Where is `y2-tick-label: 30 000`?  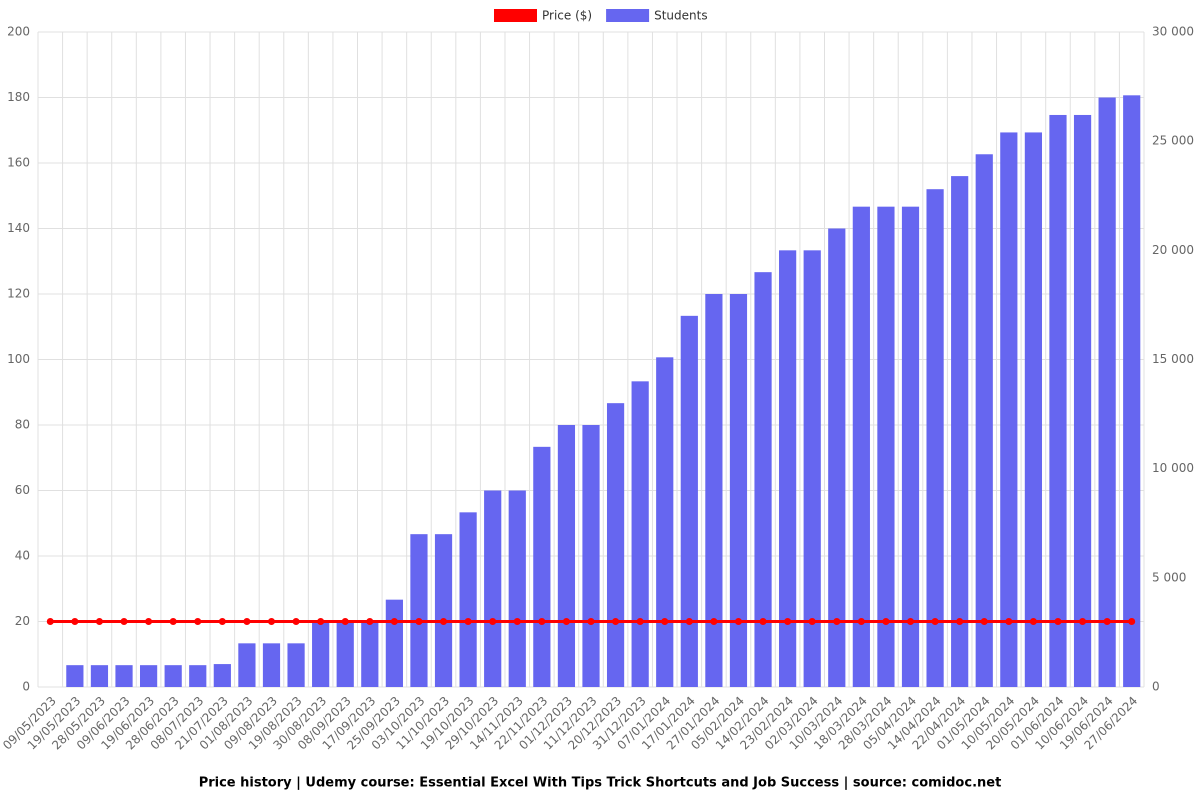 y2-tick-label: 30 000 is located at coordinates (1173, 32).